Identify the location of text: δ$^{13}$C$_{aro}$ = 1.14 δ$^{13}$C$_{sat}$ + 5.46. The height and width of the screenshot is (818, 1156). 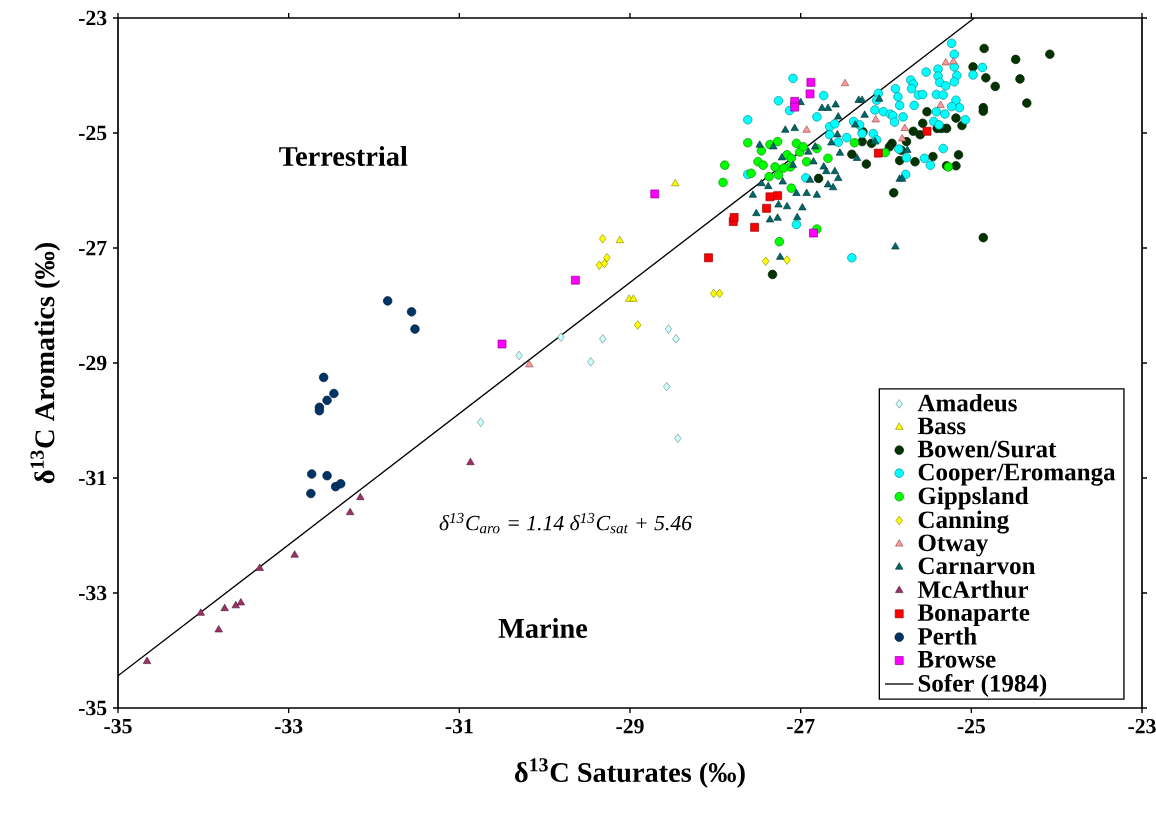
(565, 523).